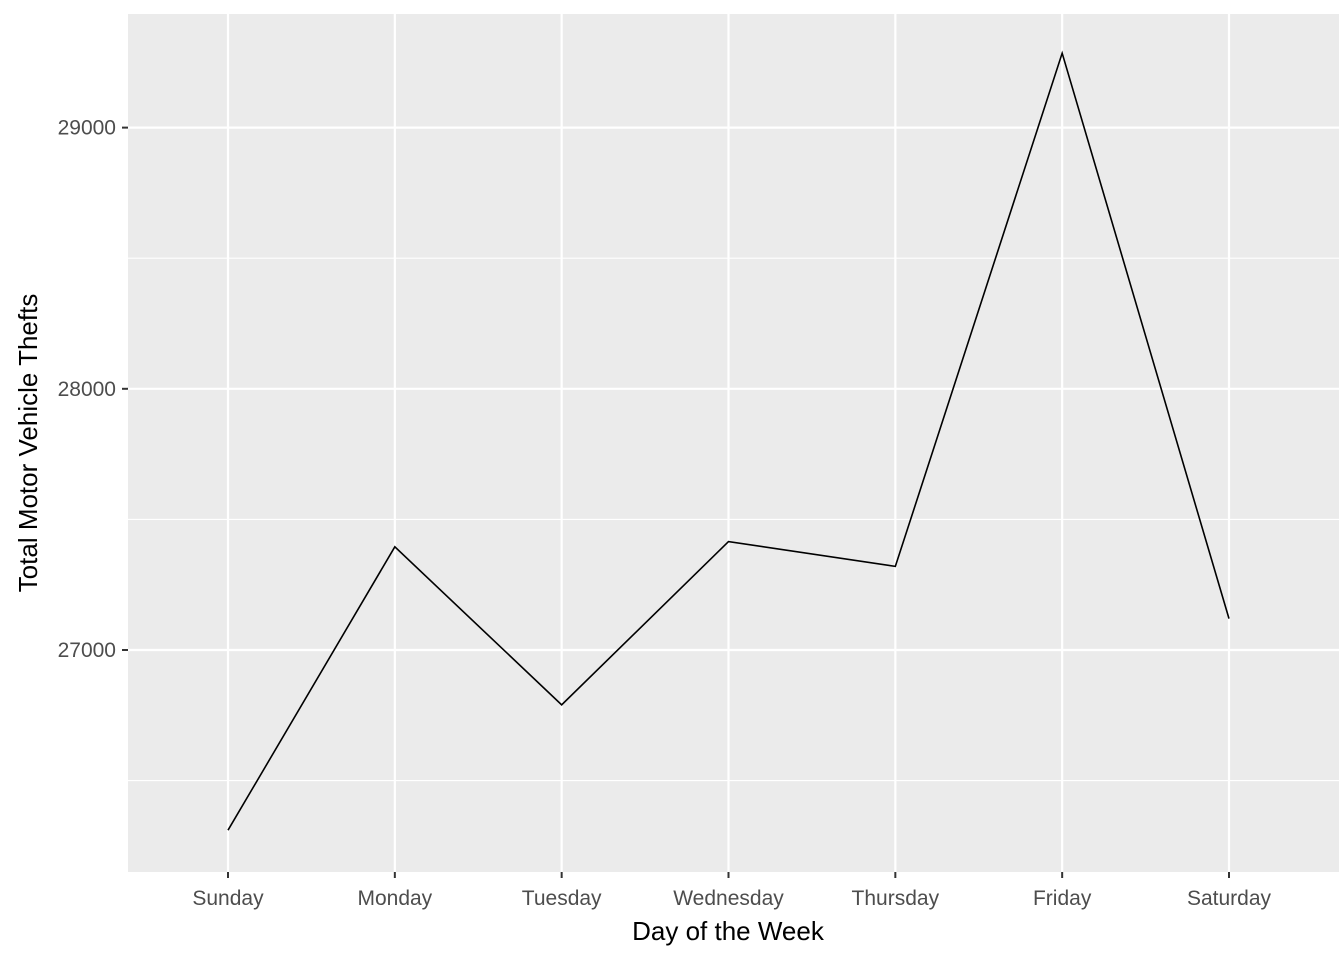 The image size is (1344, 960). I want to click on x-tick-label: Tuesday, so click(562, 898).